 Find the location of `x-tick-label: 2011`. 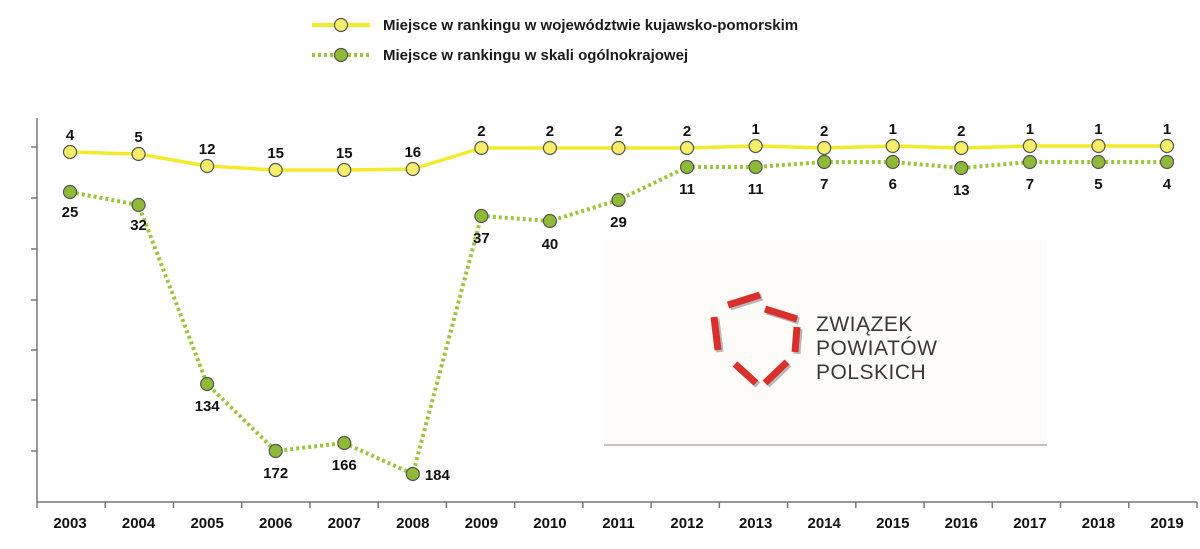

x-tick-label: 2011 is located at coordinates (618, 523).